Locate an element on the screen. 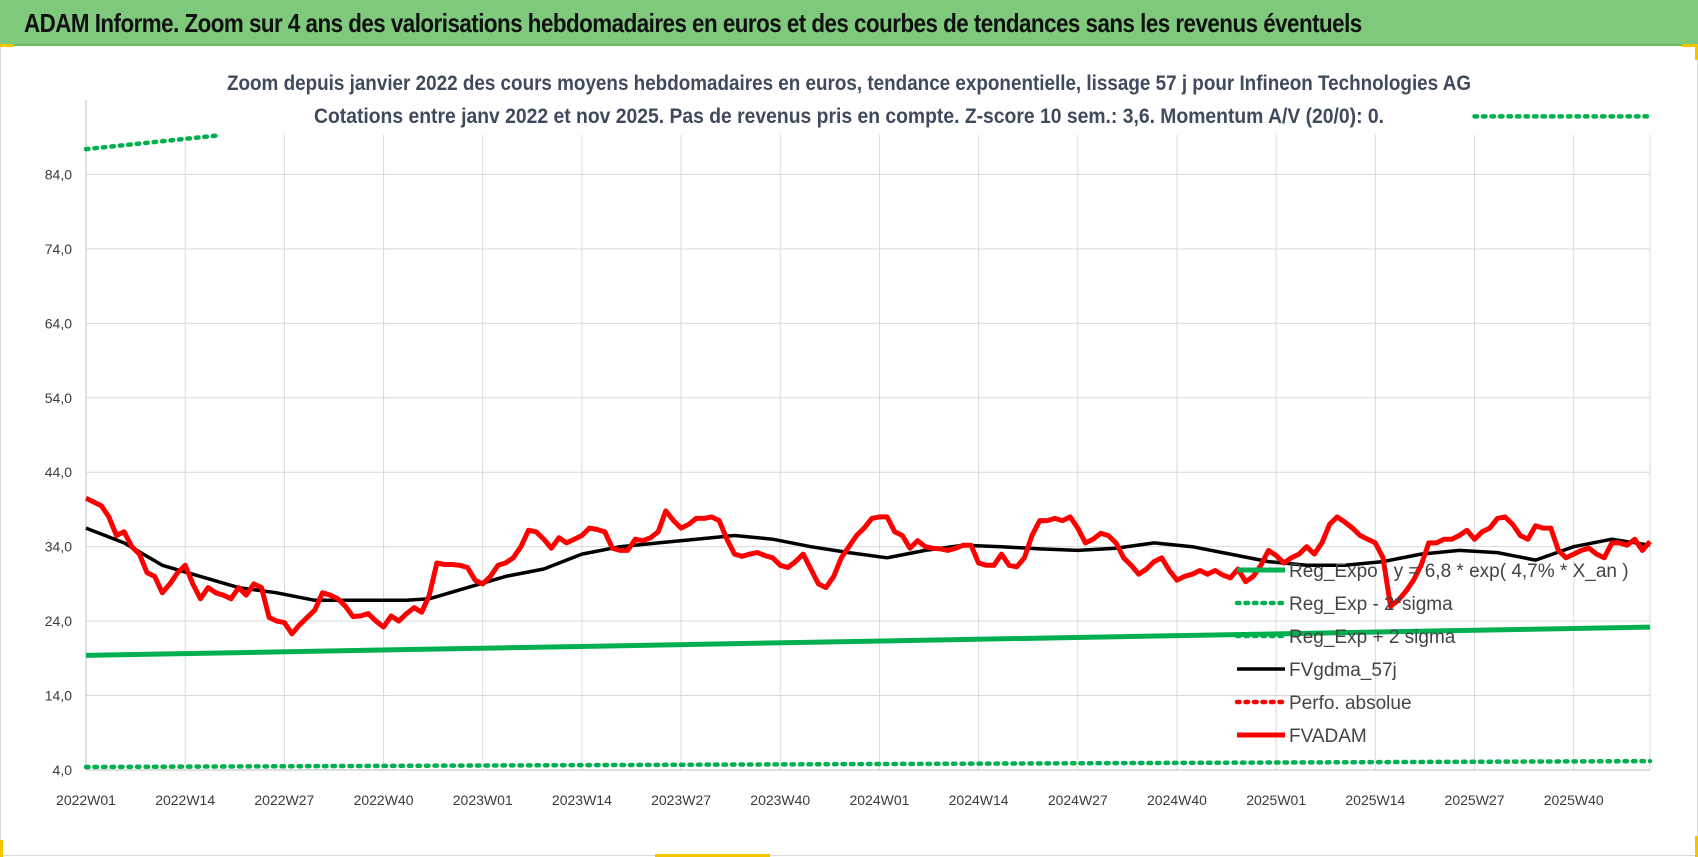  frame-marker-bottom is located at coordinates (712, 855).